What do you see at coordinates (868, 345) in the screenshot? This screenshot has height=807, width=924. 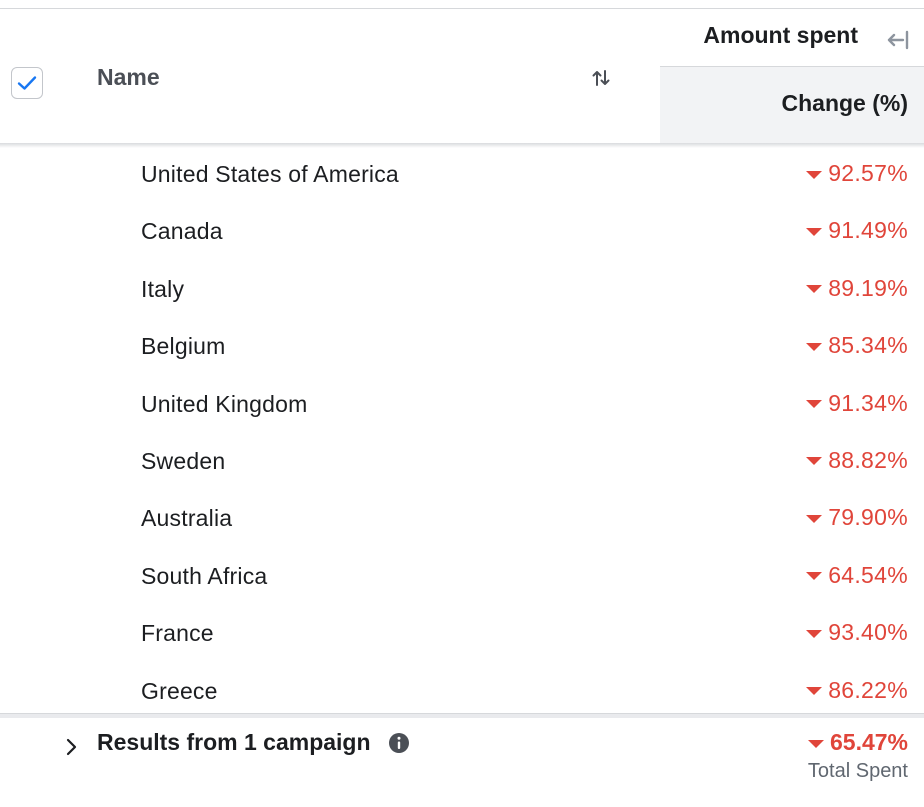 I see `row-change-value: 85.34%` at bounding box center [868, 345].